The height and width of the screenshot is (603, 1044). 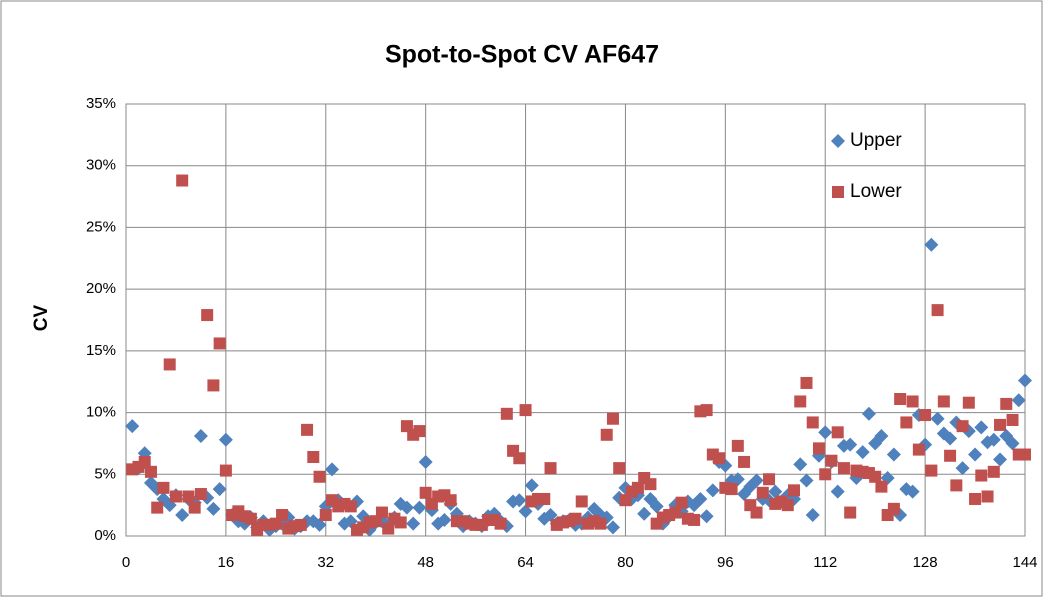 What do you see at coordinates (105, 535) in the screenshot?
I see `y-tick-label: 0%` at bounding box center [105, 535].